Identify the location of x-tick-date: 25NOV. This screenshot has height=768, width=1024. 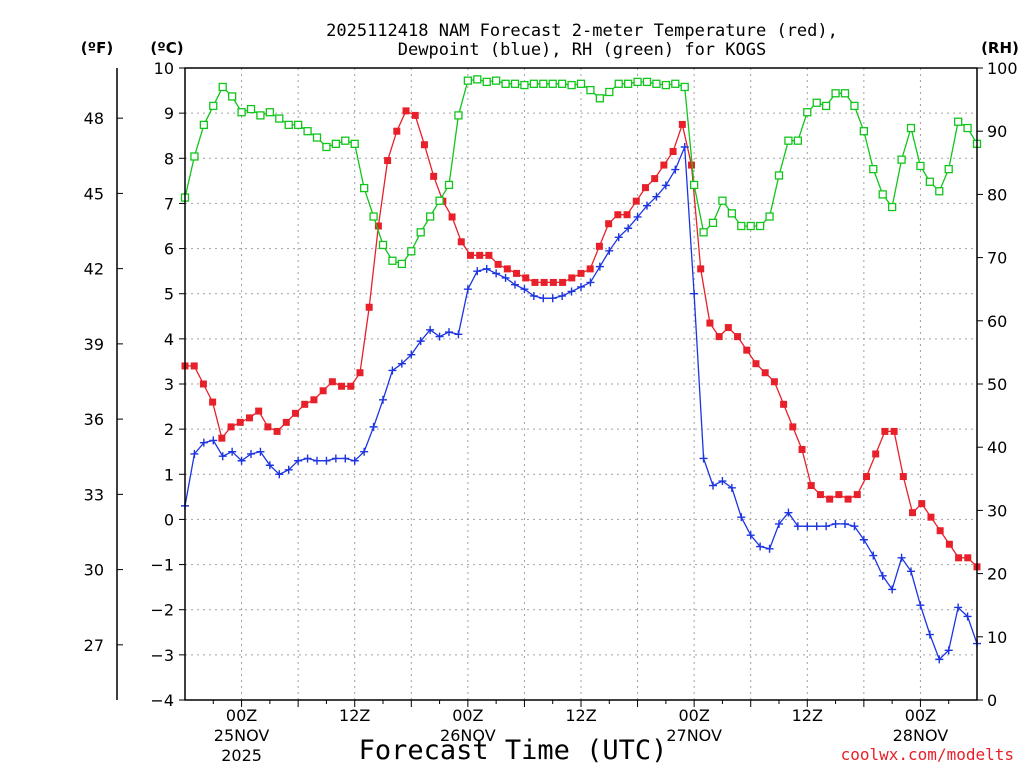
(242, 735).